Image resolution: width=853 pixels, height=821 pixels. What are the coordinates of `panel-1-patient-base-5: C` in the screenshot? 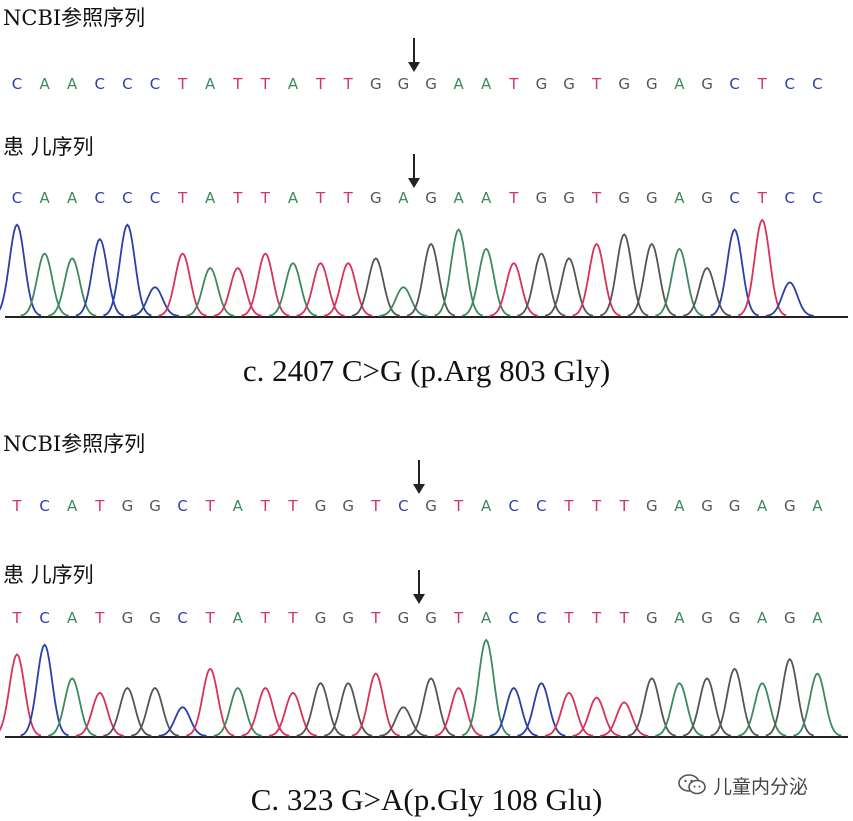 It's located at (127, 198).